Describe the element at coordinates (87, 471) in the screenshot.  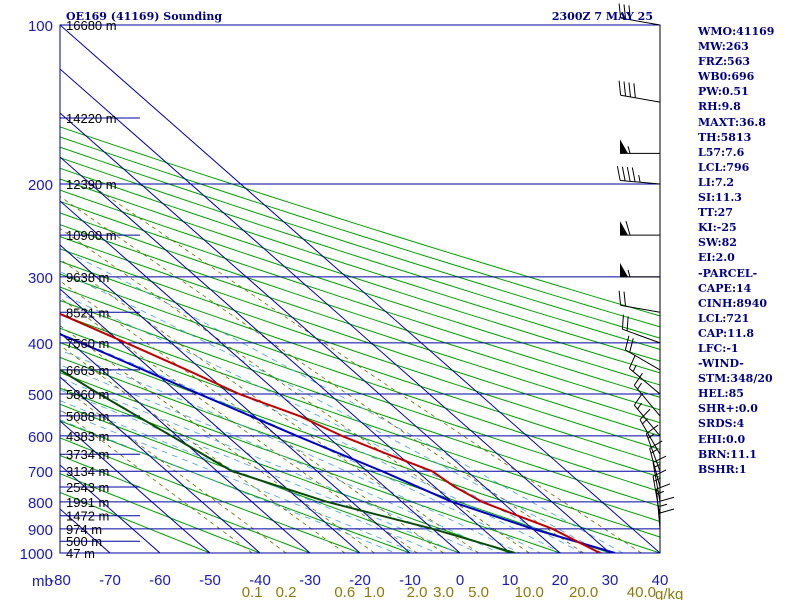
I see `height-label: 3134 m` at that location.